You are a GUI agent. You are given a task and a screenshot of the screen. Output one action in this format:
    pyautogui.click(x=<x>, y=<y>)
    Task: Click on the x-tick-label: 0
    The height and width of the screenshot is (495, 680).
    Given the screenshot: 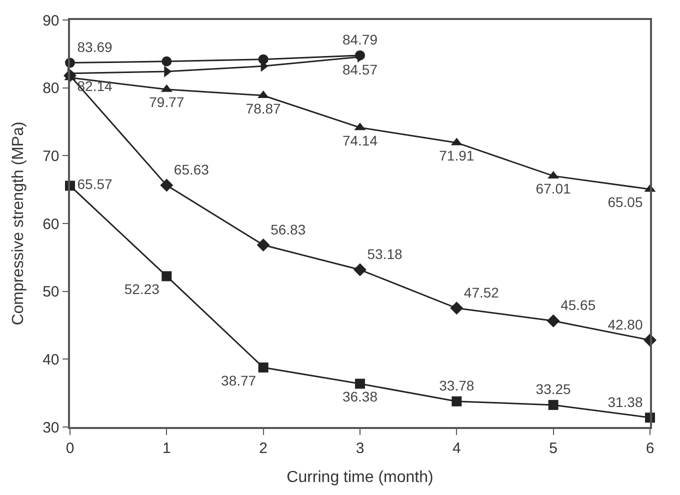 What is the action you would take?
    pyautogui.click(x=70, y=448)
    